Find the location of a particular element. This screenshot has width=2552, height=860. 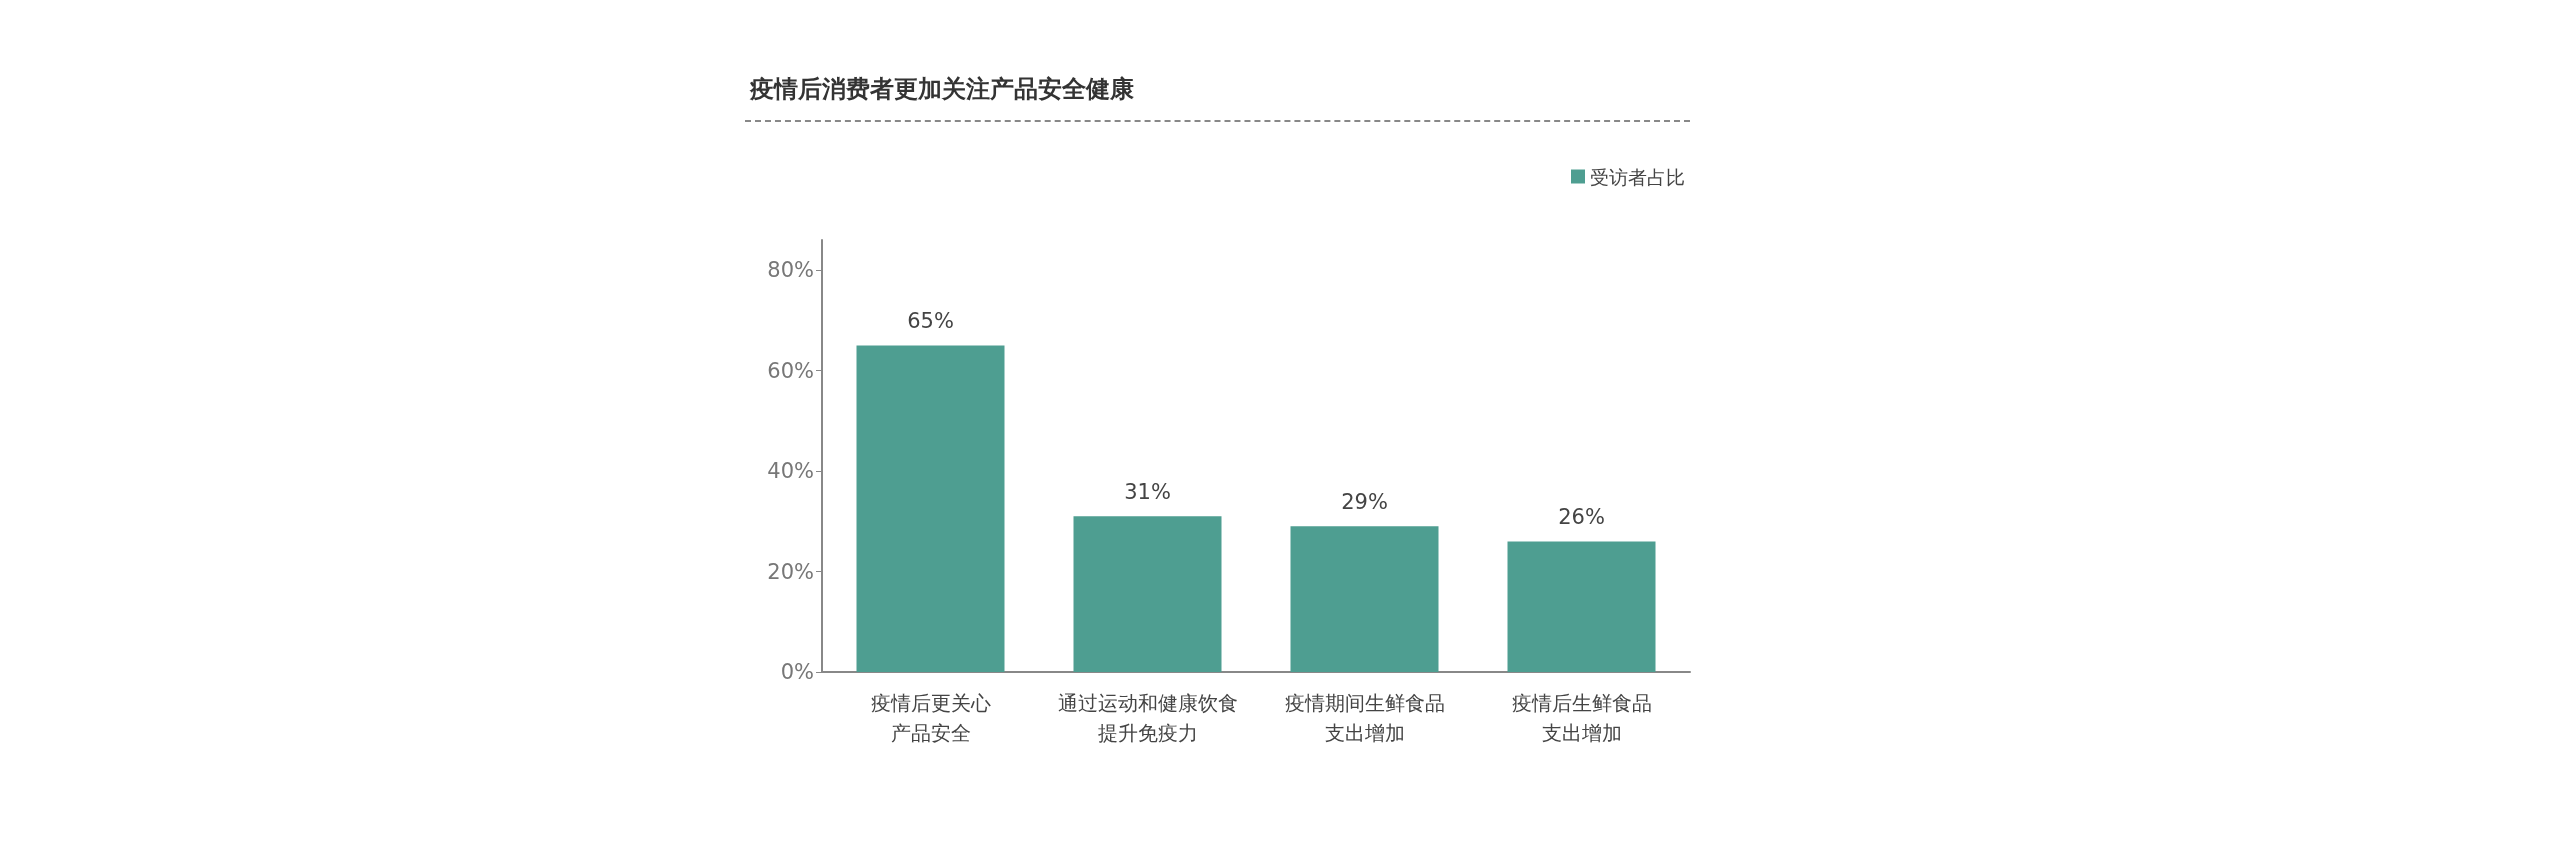

y-tick-label: 40% is located at coordinates (790, 471).